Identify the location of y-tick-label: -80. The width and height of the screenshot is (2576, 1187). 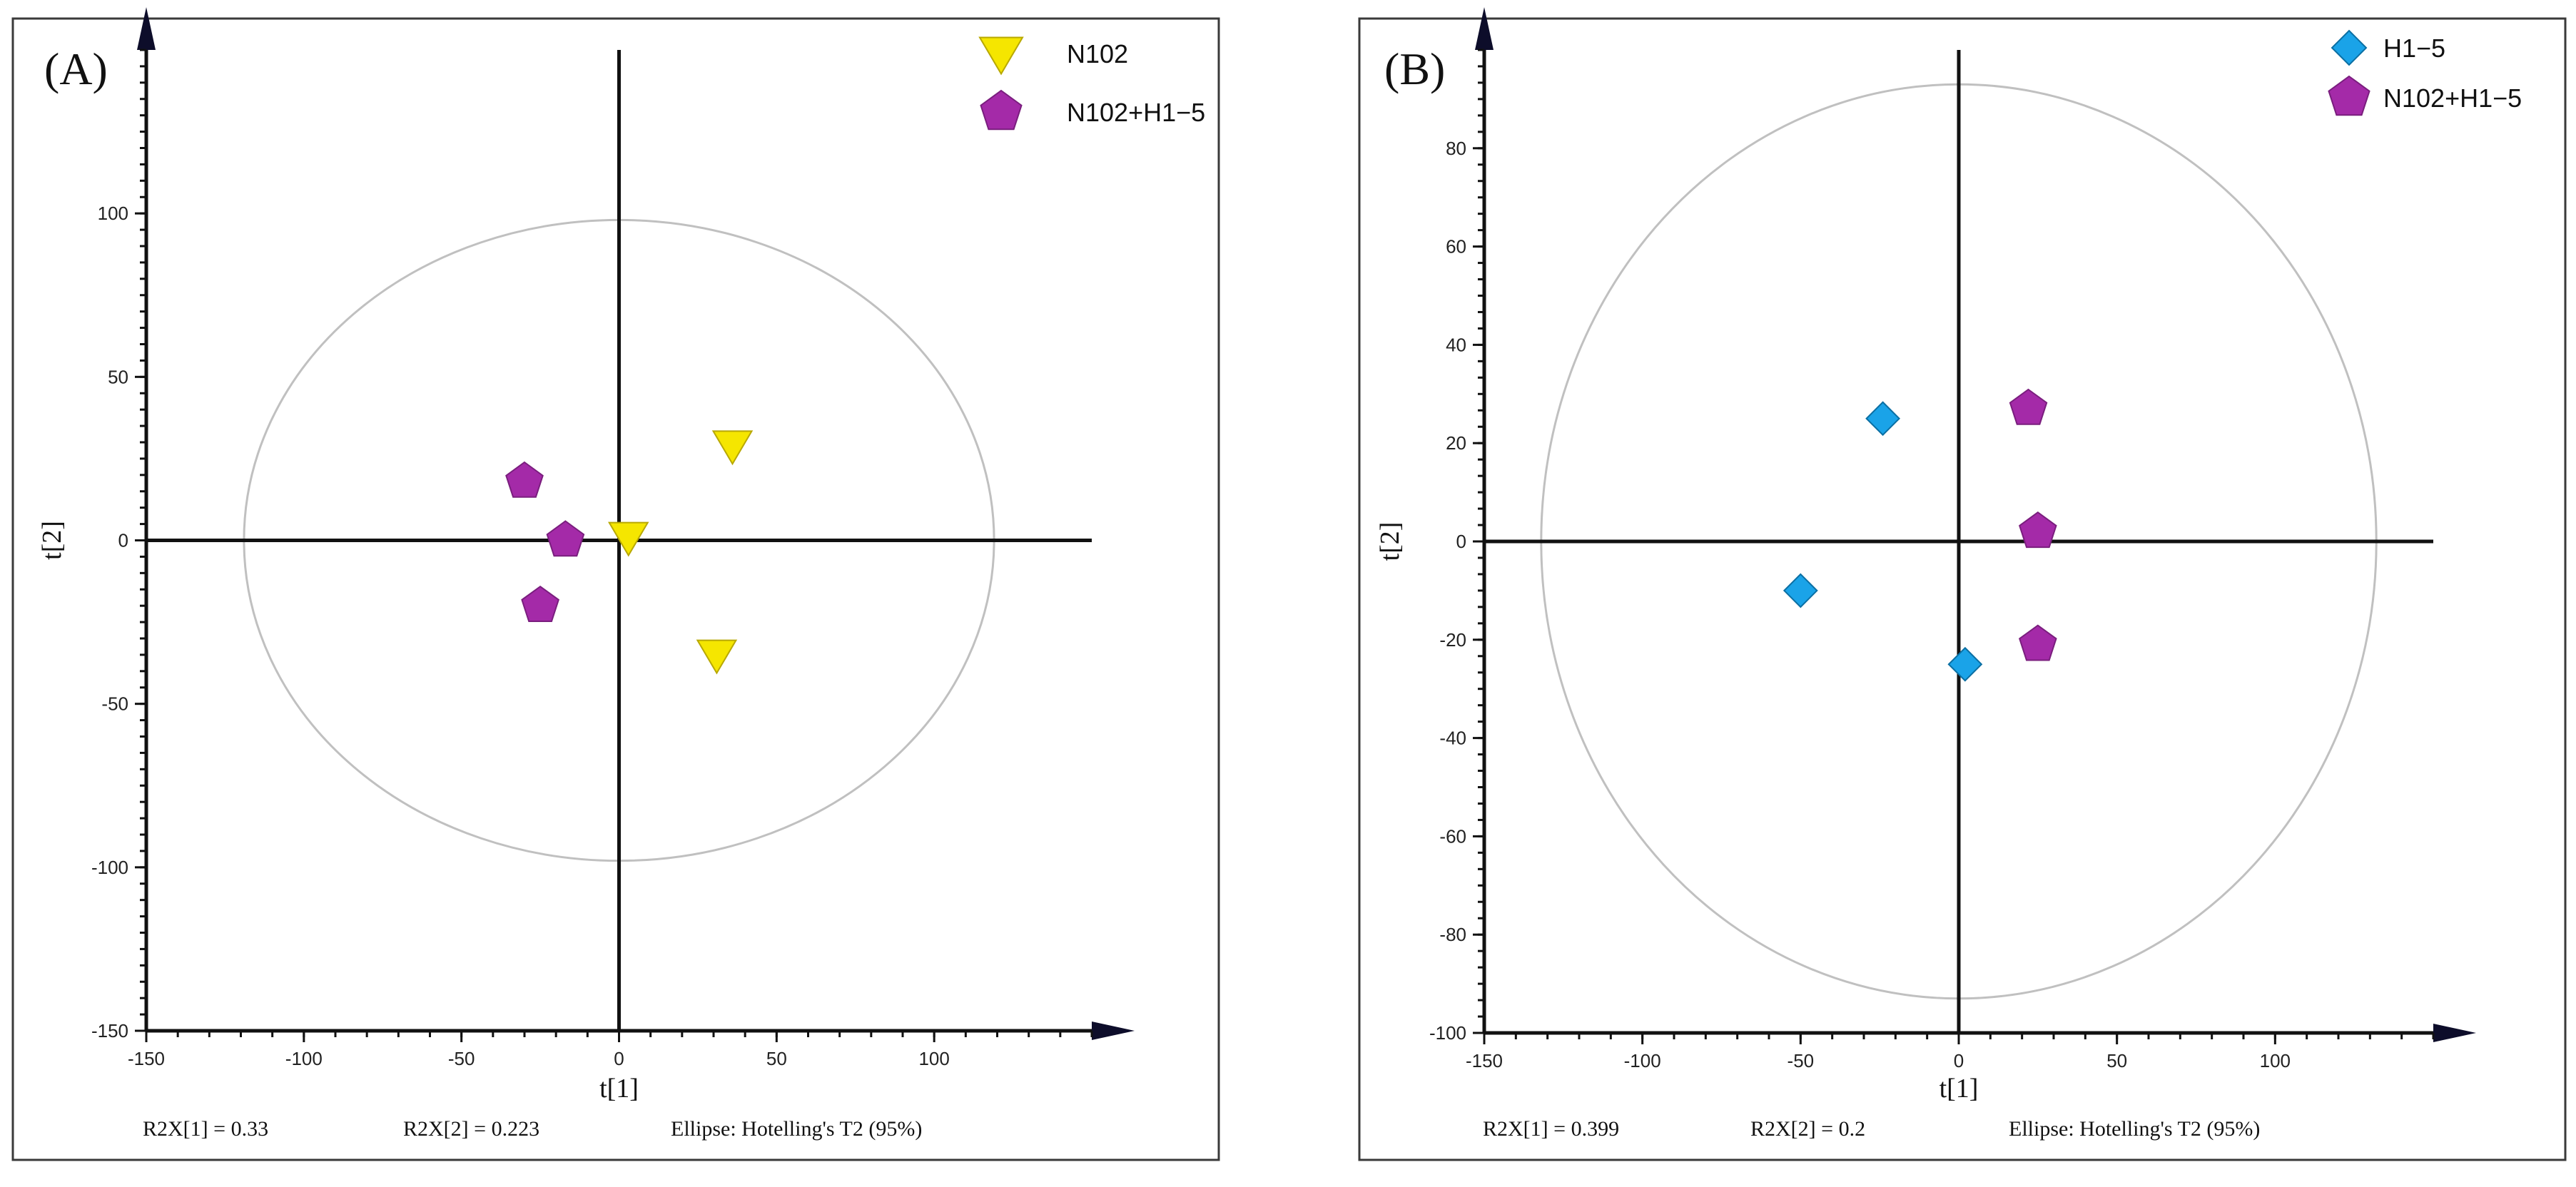
(1452, 934).